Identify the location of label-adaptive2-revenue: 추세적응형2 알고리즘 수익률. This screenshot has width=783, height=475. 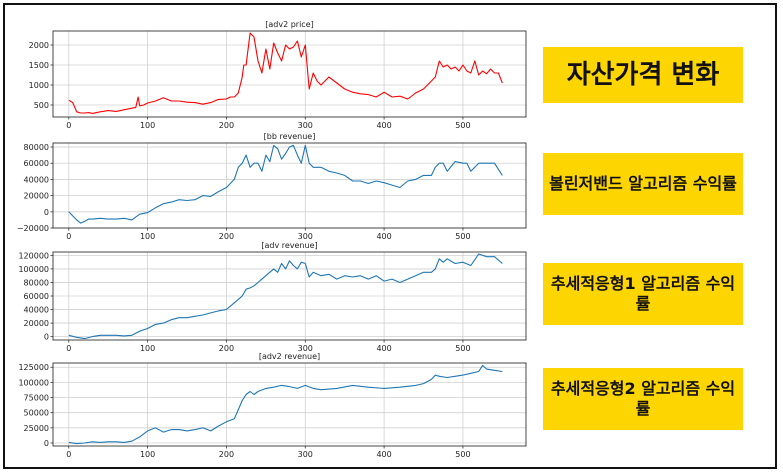
(643, 399).